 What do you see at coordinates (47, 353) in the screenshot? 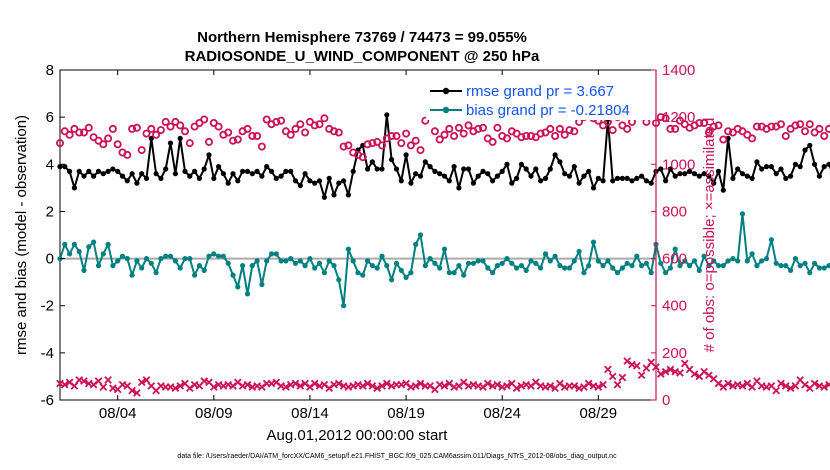
I see `y-left-tick-label: -4` at bounding box center [47, 353].